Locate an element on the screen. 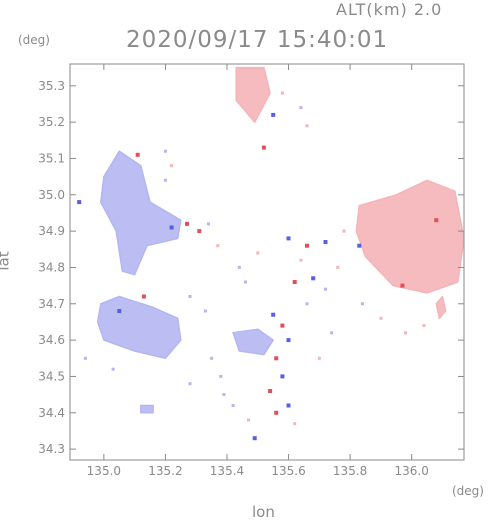  x-tick-label: 135.0 is located at coordinates (104, 471).